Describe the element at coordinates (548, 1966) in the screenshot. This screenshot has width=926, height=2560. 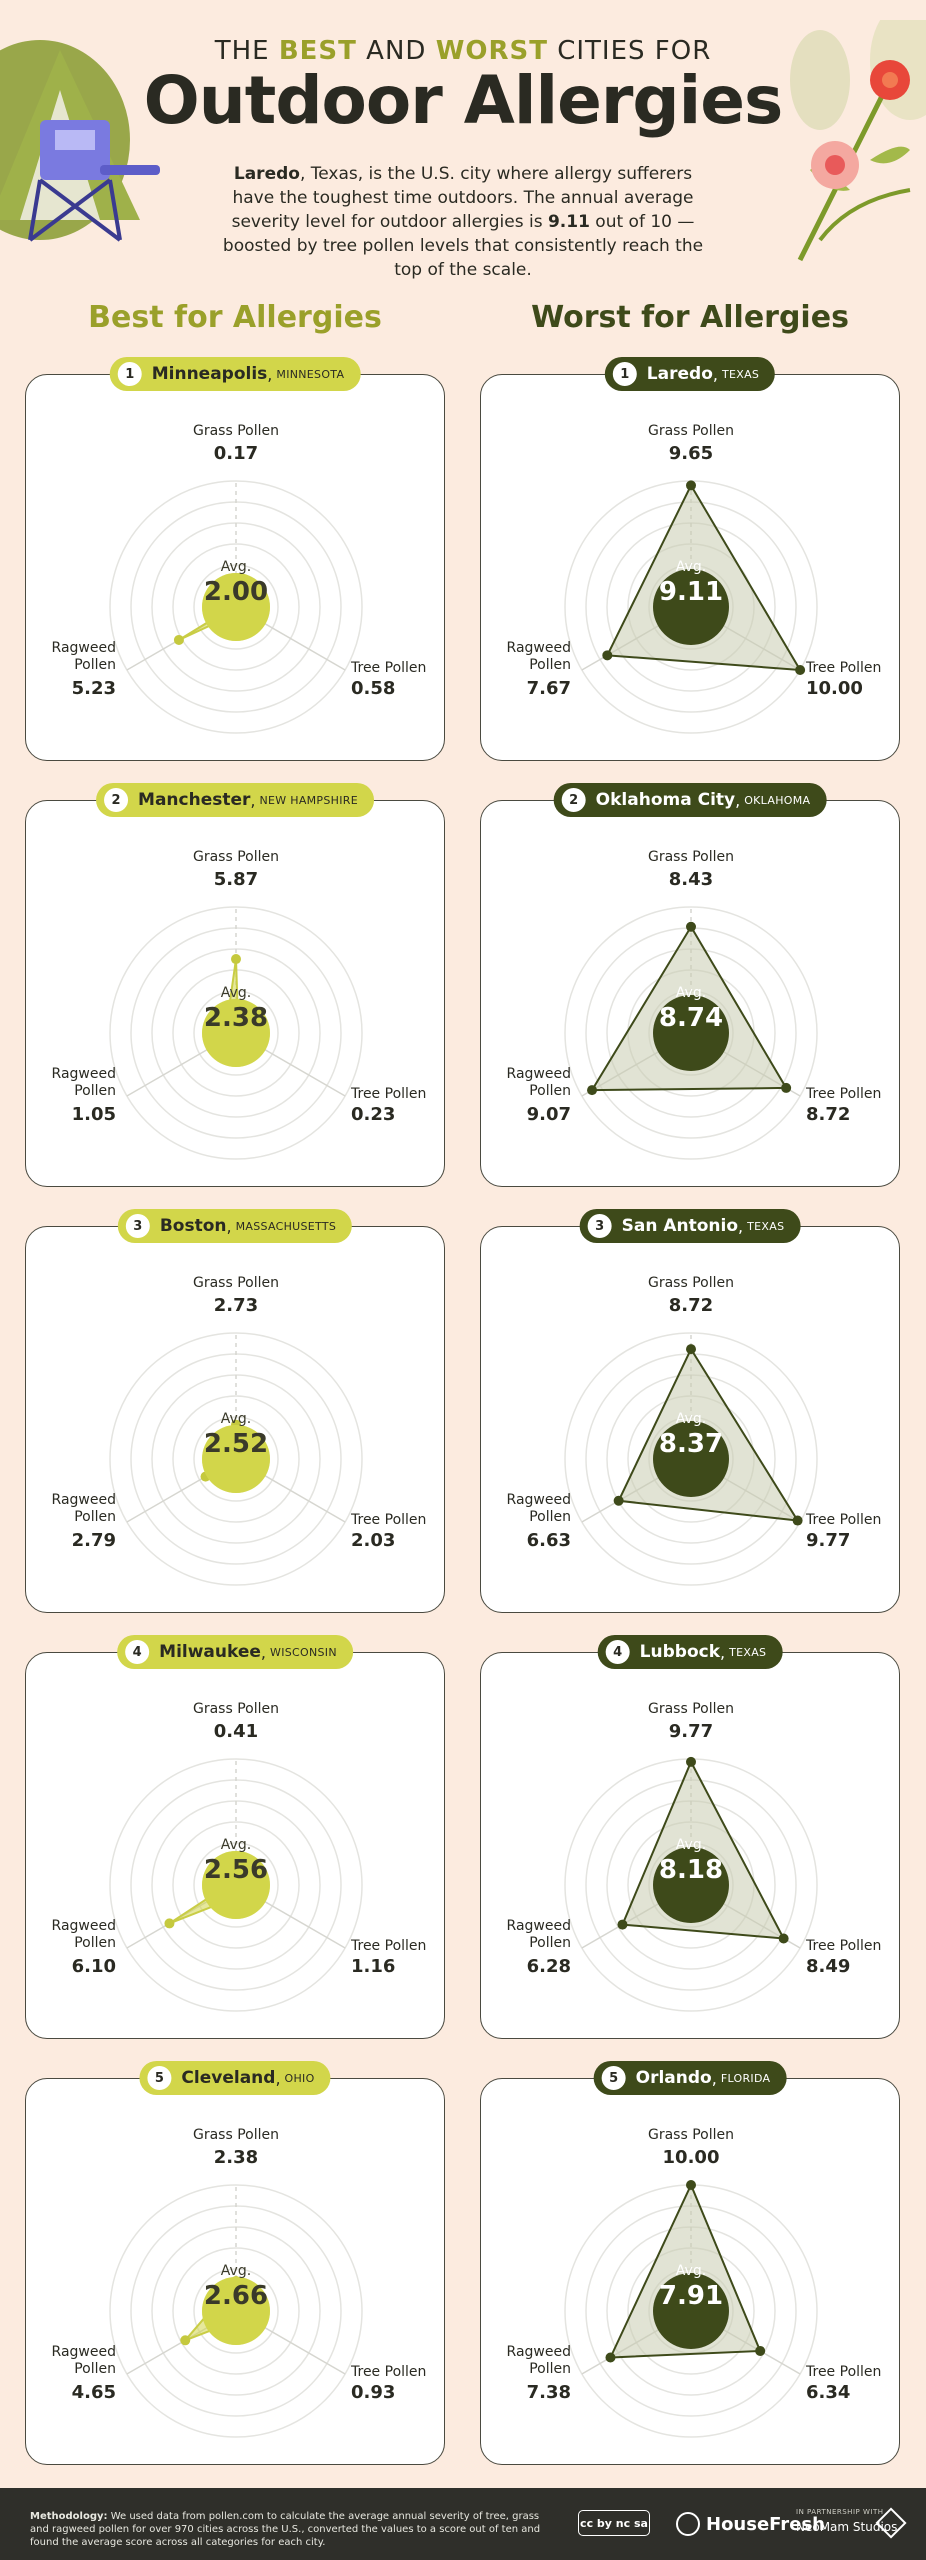
I see `ragweed-pollen-value: 6.28` at that location.